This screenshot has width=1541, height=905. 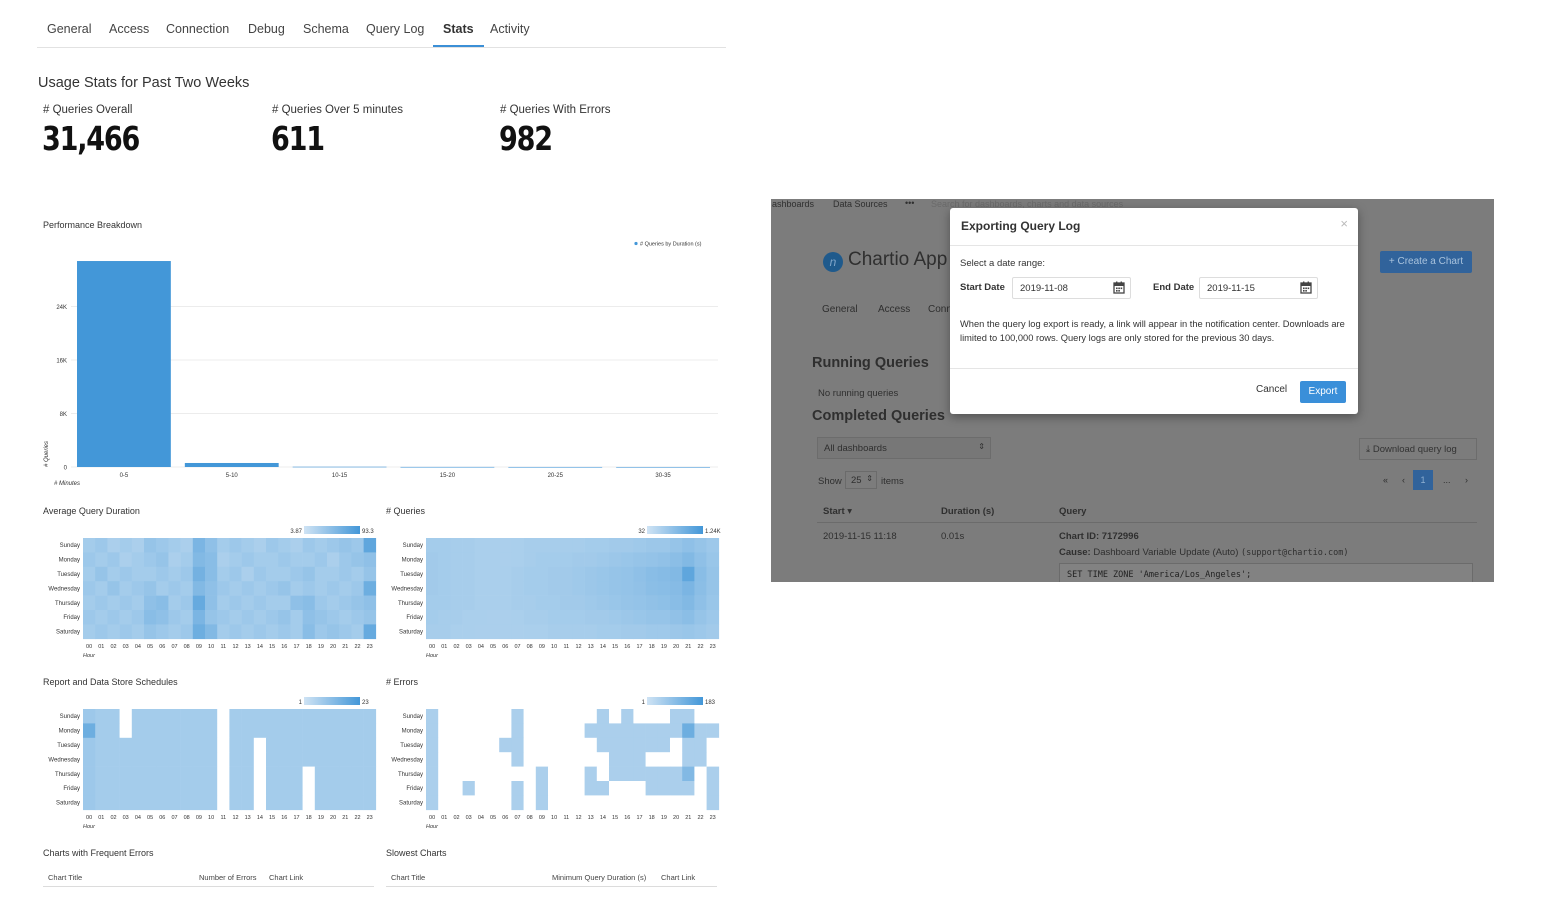 I want to click on dashboard-select-value: All dashboards, so click(x=855, y=448).